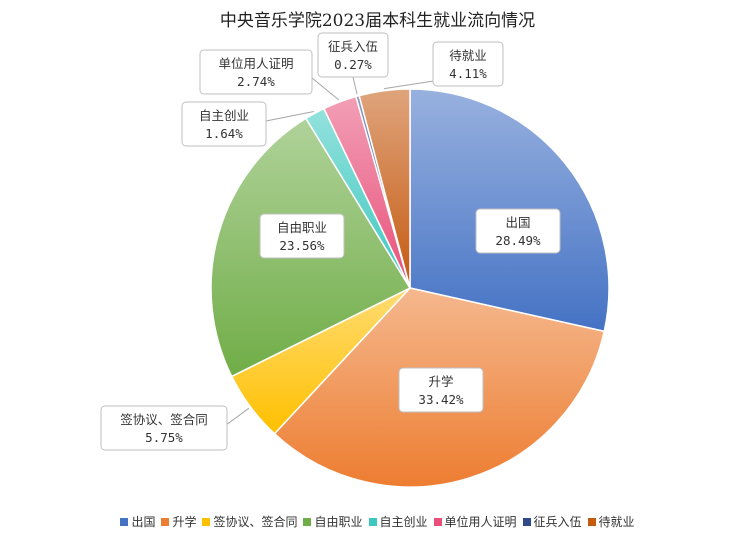  What do you see at coordinates (302, 236) in the screenshot?
I see `slice-4-label-box` at bounding box center [302, 236].